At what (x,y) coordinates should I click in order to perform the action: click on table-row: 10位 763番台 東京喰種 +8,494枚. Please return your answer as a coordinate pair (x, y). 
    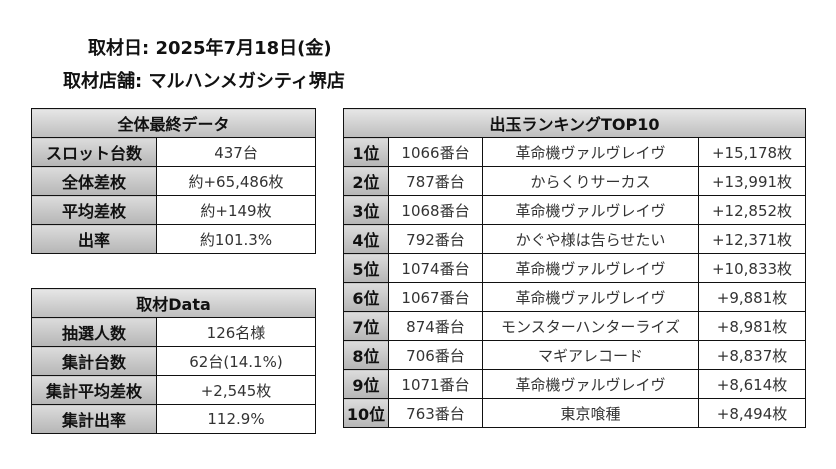
    Looking at the image, I should click on (575, 413).